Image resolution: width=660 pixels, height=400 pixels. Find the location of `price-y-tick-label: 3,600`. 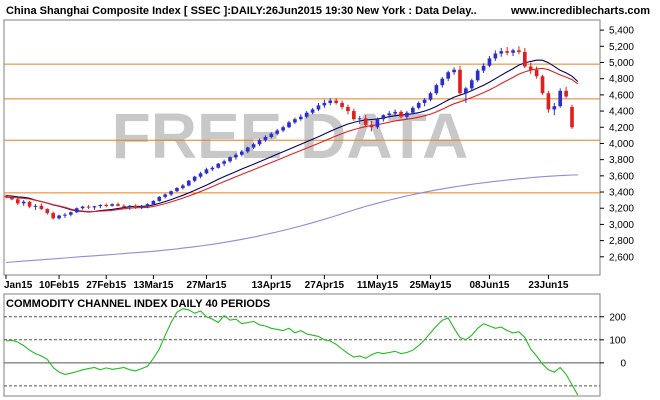

price-y-tick-label: 3,600 is located at coordinates (621, 176).